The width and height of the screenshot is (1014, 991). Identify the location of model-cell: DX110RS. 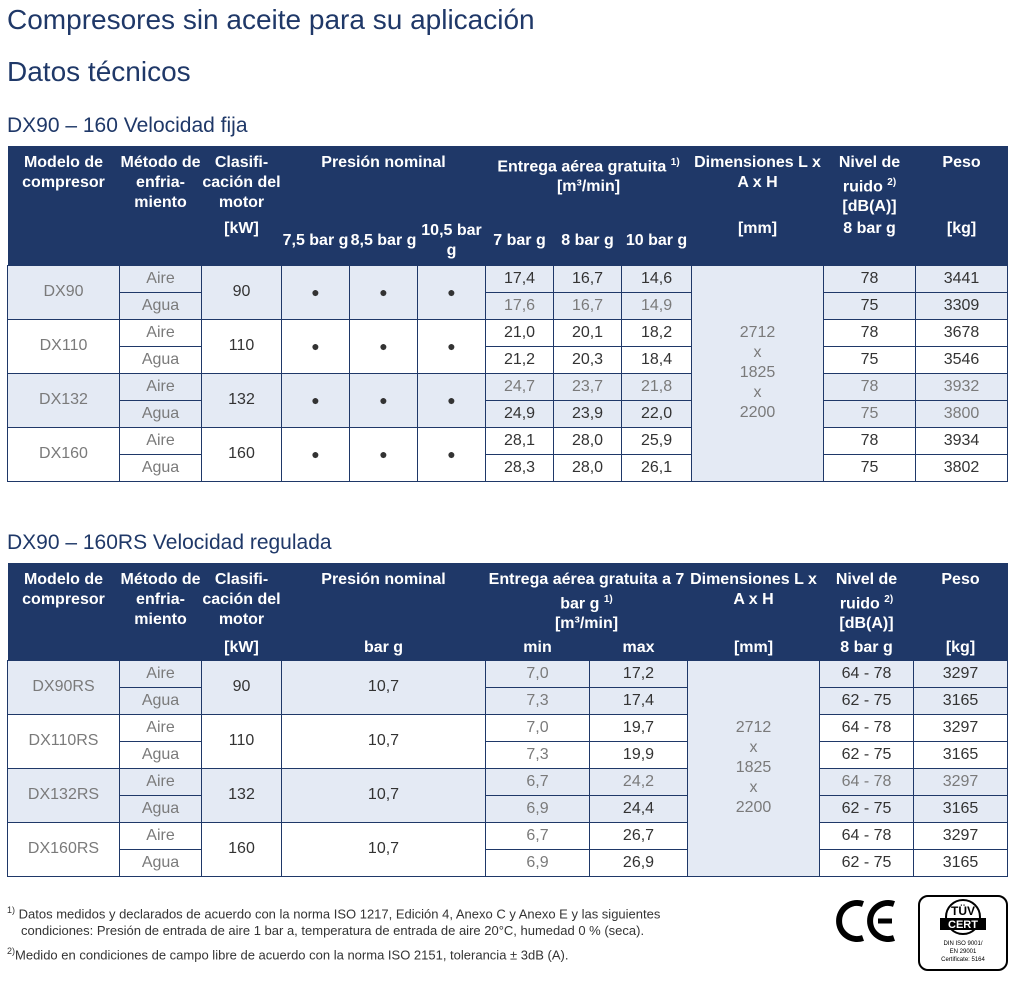
(63, 741).